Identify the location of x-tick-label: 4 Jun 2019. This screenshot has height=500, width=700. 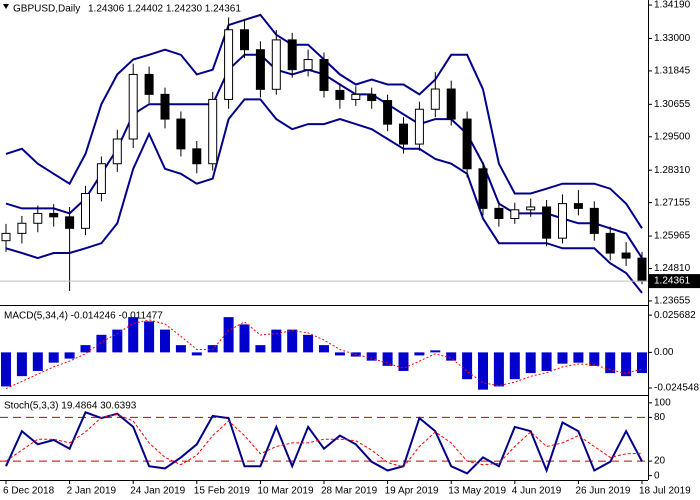
(537, 491).